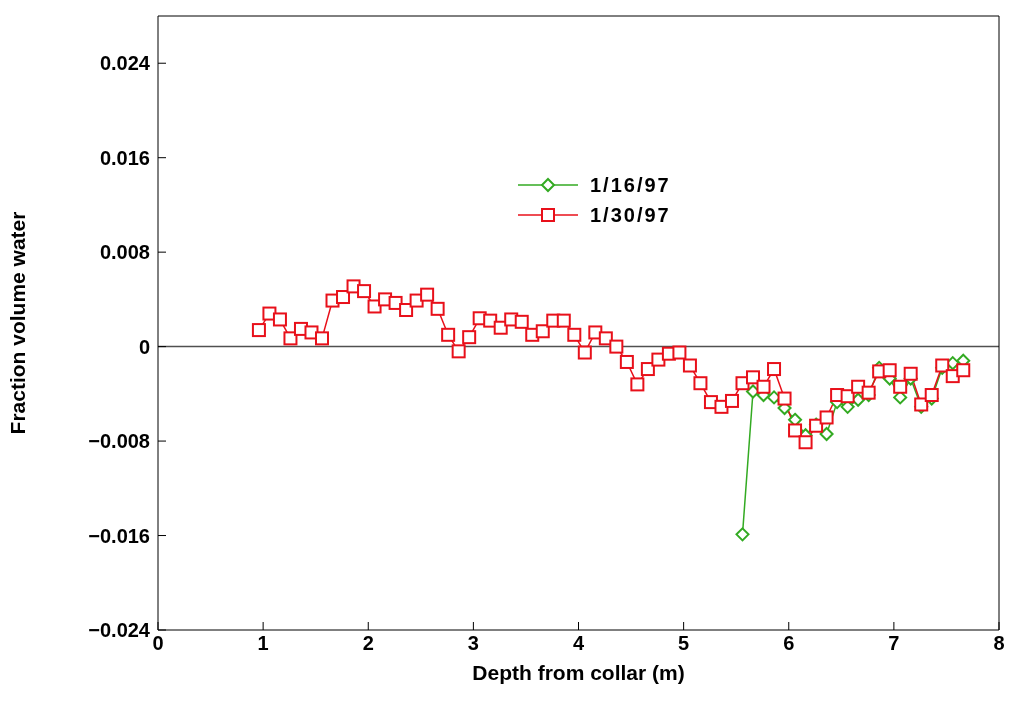 The height and width of the screenshot is (704, 1012). What do you see at coordinates (789, 643) in the screenshot?
I see `x-tick-label: 6` at bounding box center [789, 643].